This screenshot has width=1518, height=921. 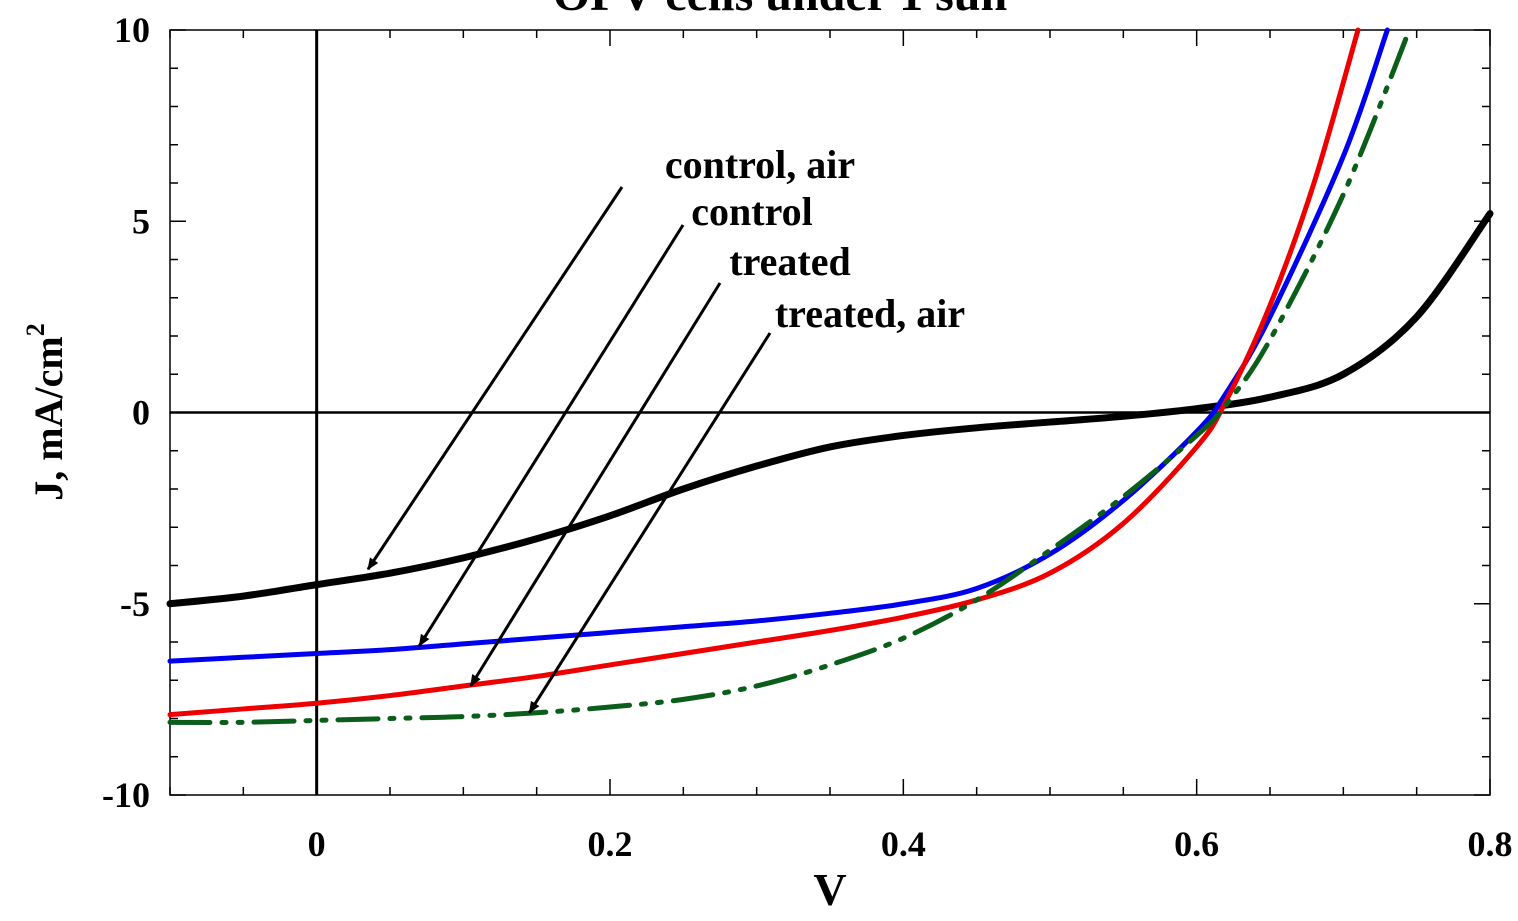 What do you see at coordinates (317, 844) in the screenshot?
I see `x-tick-label: 0` at bounding box center [317, 844].